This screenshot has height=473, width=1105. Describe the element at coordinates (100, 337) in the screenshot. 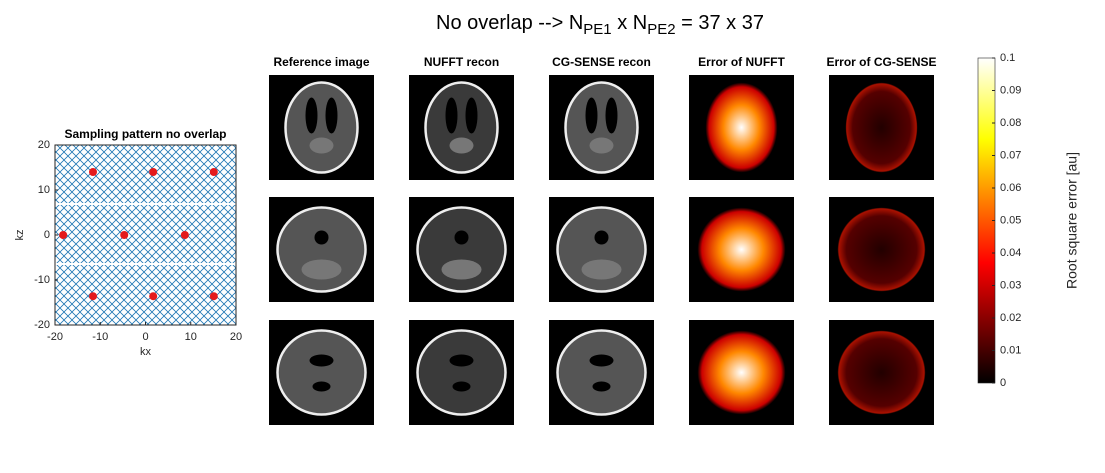

I see `x-tick-label: -10` at that location.